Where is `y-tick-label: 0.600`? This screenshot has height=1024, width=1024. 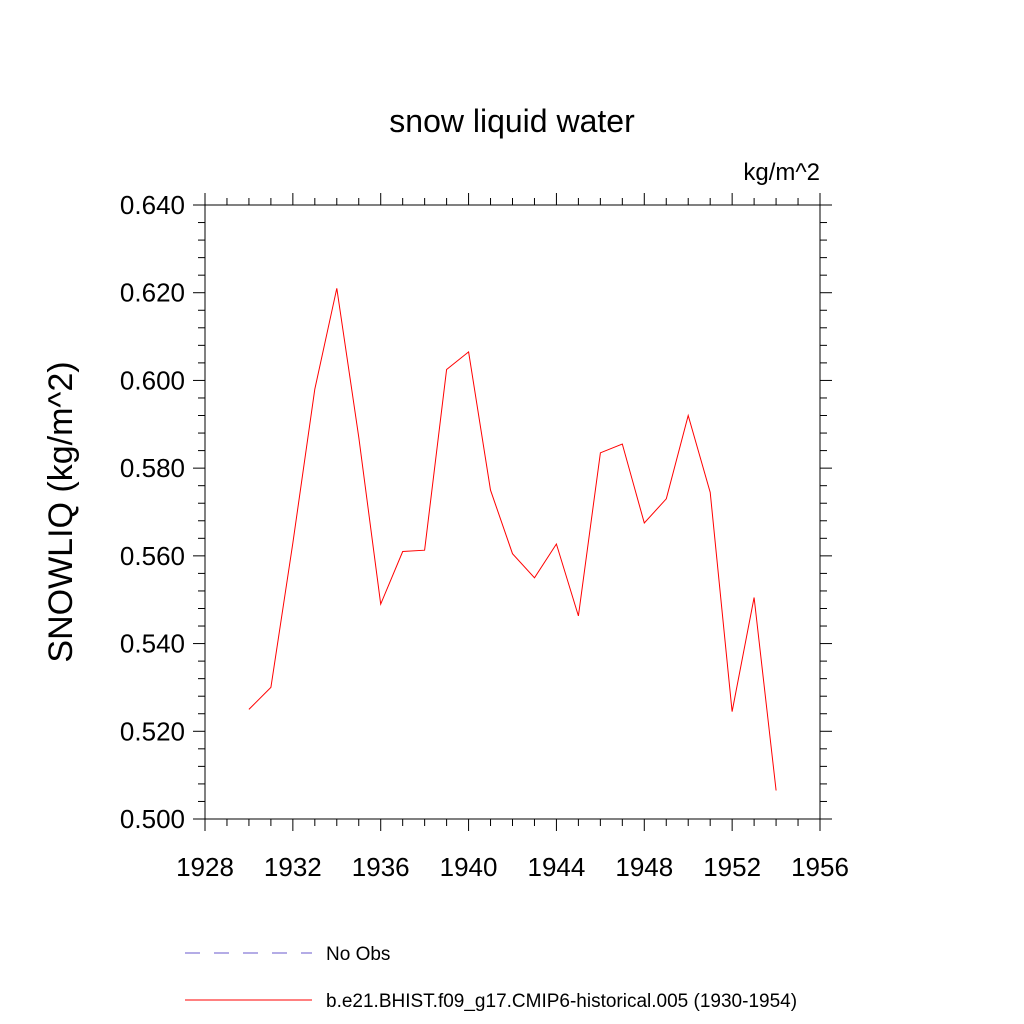
y-tick-label: 0.600 is located at coordinates (152, 380).